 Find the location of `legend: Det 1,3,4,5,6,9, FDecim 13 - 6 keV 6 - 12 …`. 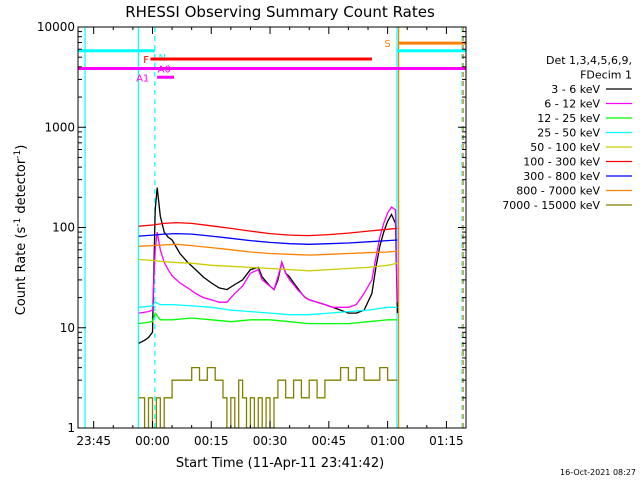

legend: Det 1,3,4,5,6,9, FDecim 13 - 6 keV 6 - 12 … is located at coordinates (567, 133).